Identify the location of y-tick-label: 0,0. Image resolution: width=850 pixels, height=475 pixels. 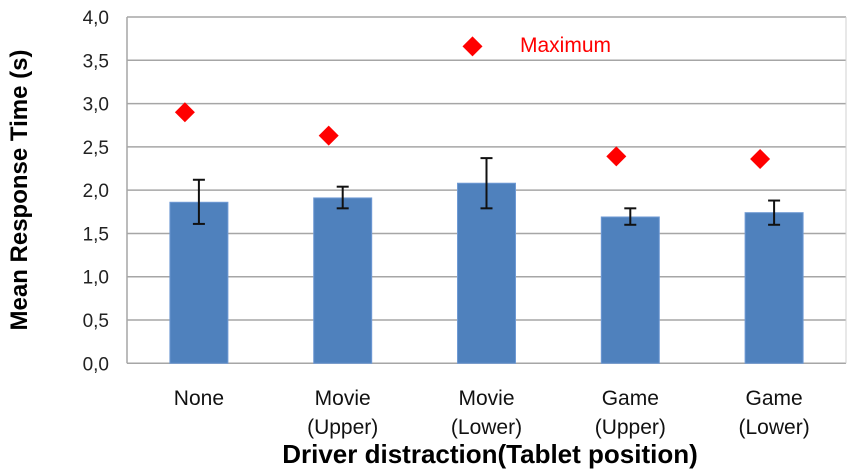
(96, 364).